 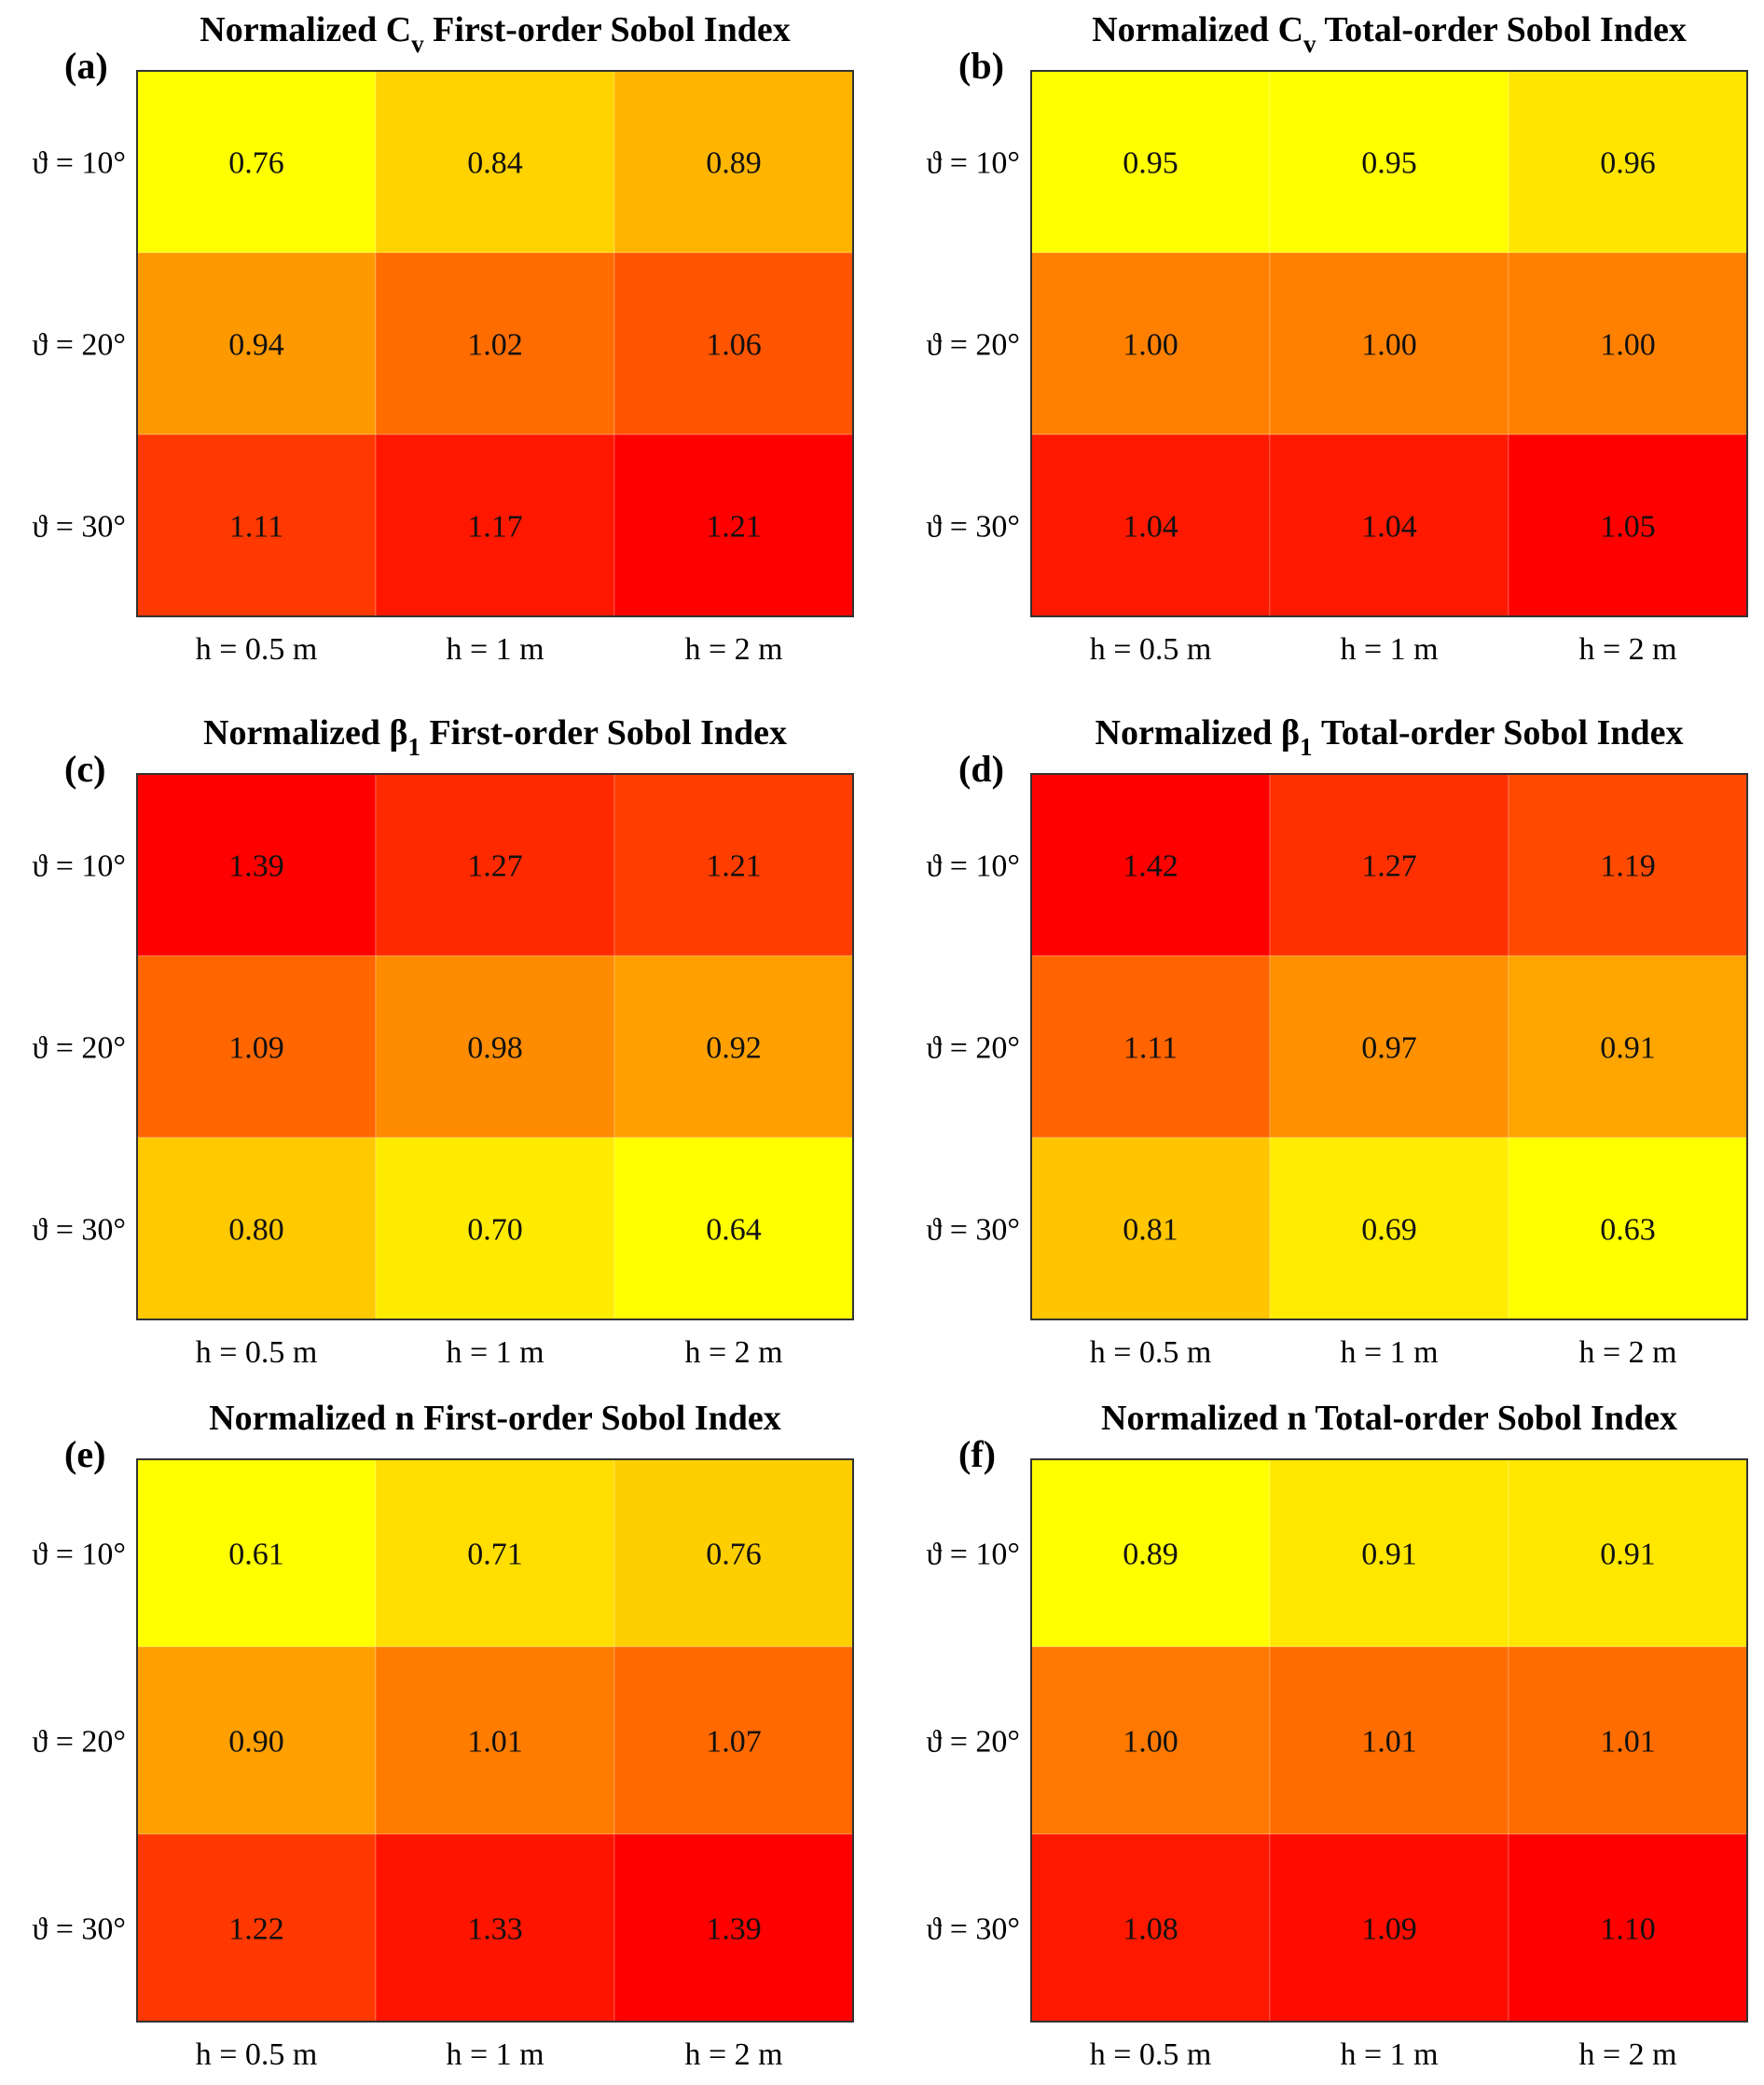 I want to click on cell-value-label: 1.00, so click(x=1150, y=1742).